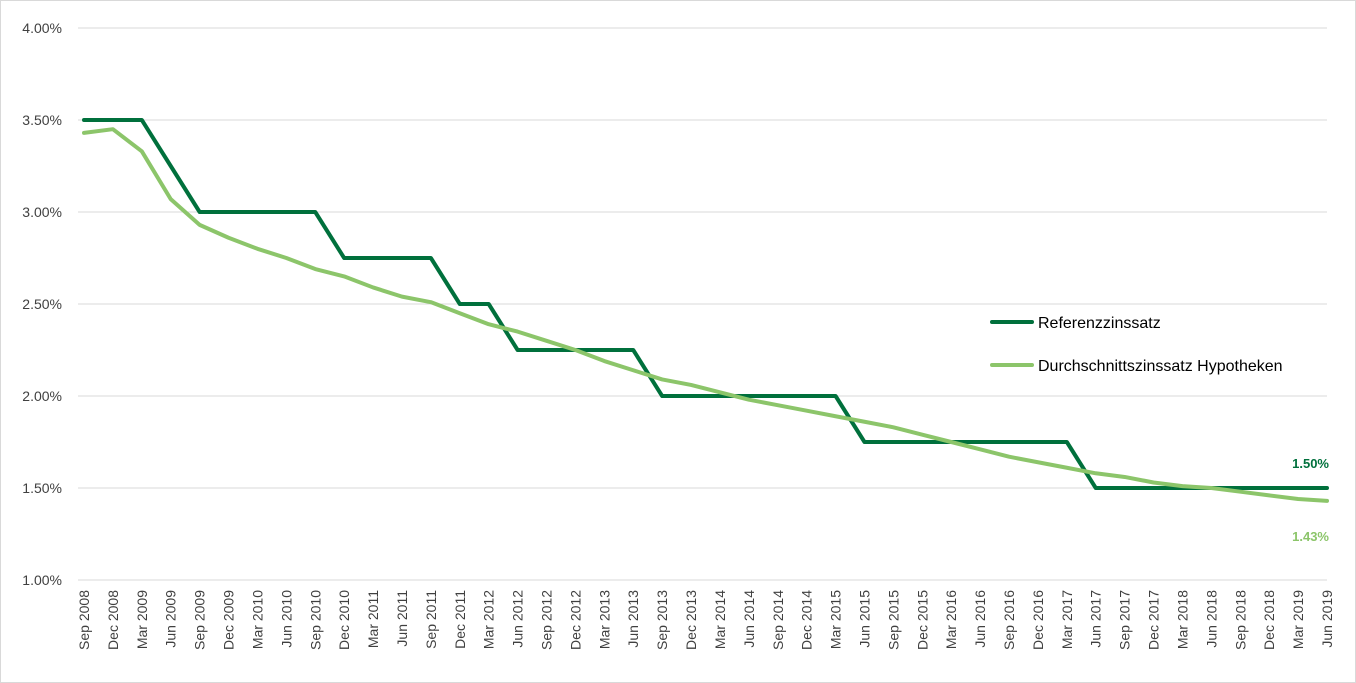  I want to click on x-tick-label: Jun 2018, so click(1211, 619).